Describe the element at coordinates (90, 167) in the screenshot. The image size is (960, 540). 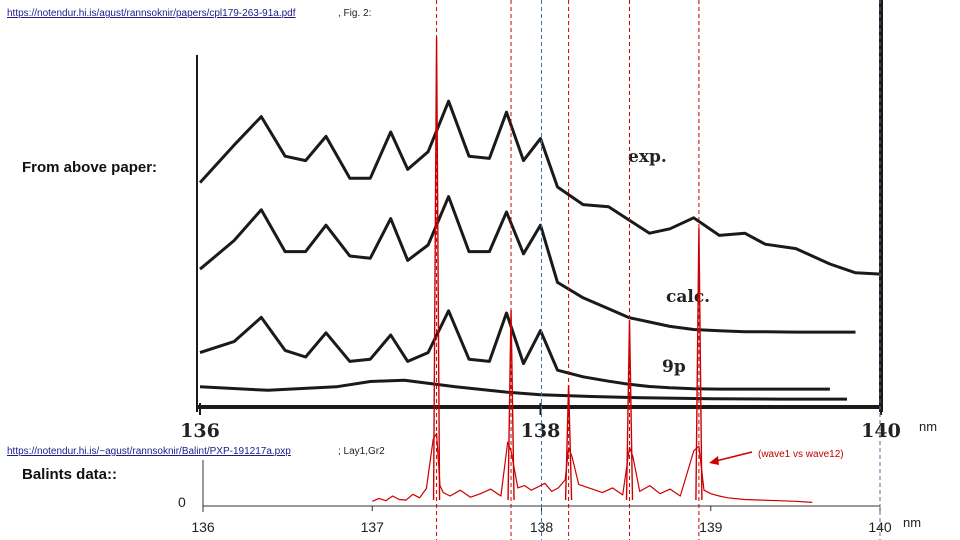
I see `from-above-label: From above paper:` at that location.